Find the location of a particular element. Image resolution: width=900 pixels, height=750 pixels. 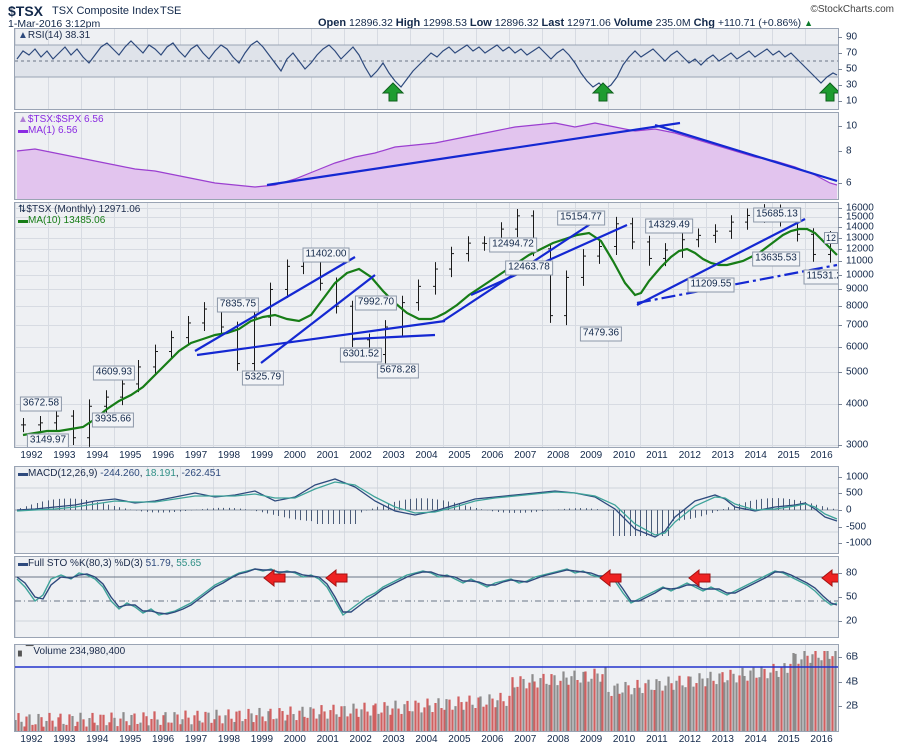

volume-legend-text: Volume 234,980,400 is located at coordinates (79, 651).